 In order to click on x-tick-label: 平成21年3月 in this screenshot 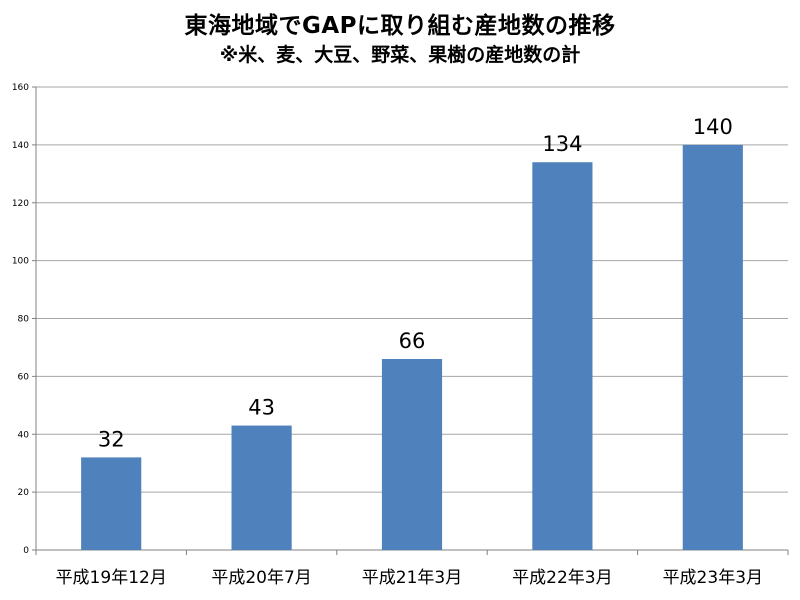, I will do `click(412, 578)`.